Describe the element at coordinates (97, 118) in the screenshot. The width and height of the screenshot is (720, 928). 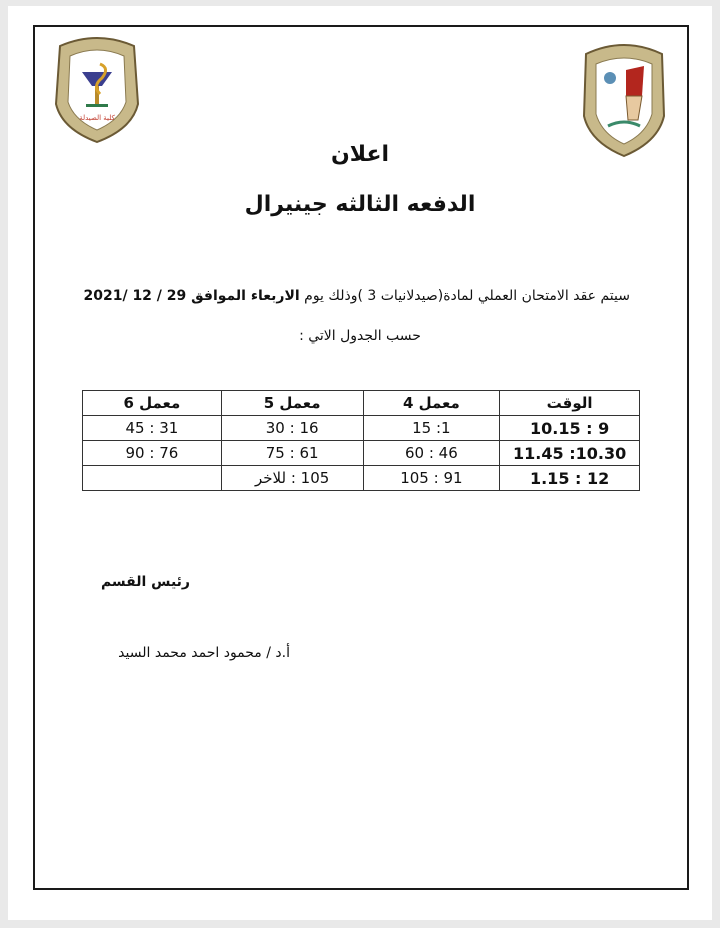
I see `svg-text: كلية الصيدلة` at that location.